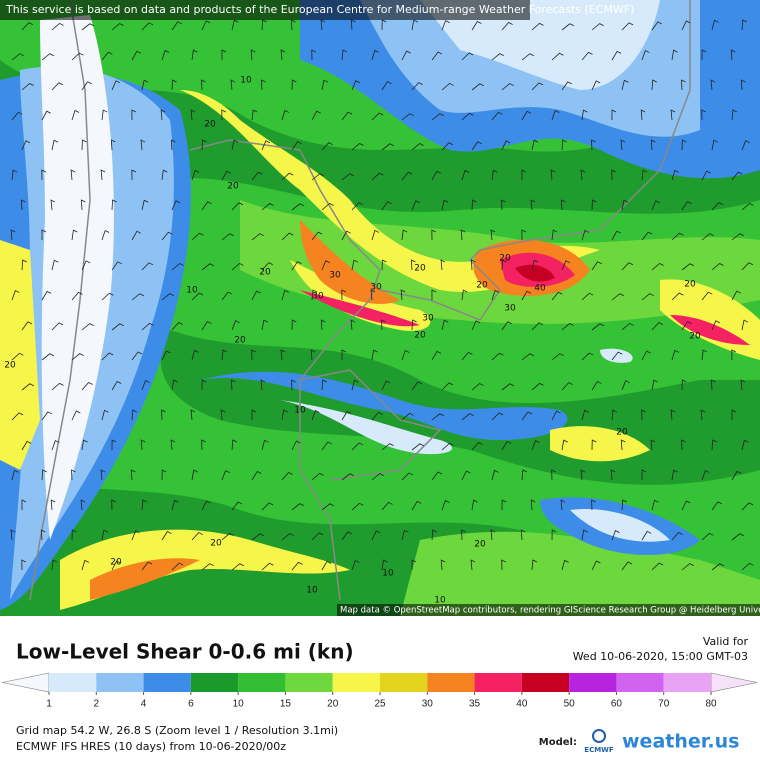 Image resolution: width=760 pixels, height=764 pixels. I want to click on colorbar-tick-label: 80, so click(711, 704).